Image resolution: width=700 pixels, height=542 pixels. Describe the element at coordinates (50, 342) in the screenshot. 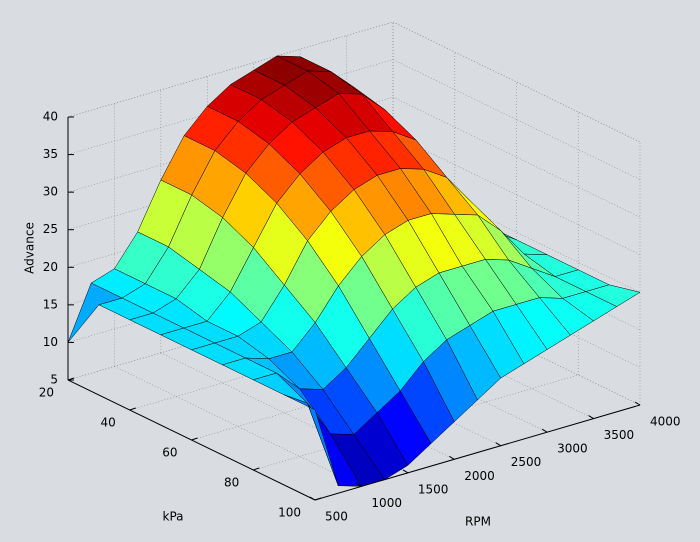

I see `z-tick-label: 10` at that location.